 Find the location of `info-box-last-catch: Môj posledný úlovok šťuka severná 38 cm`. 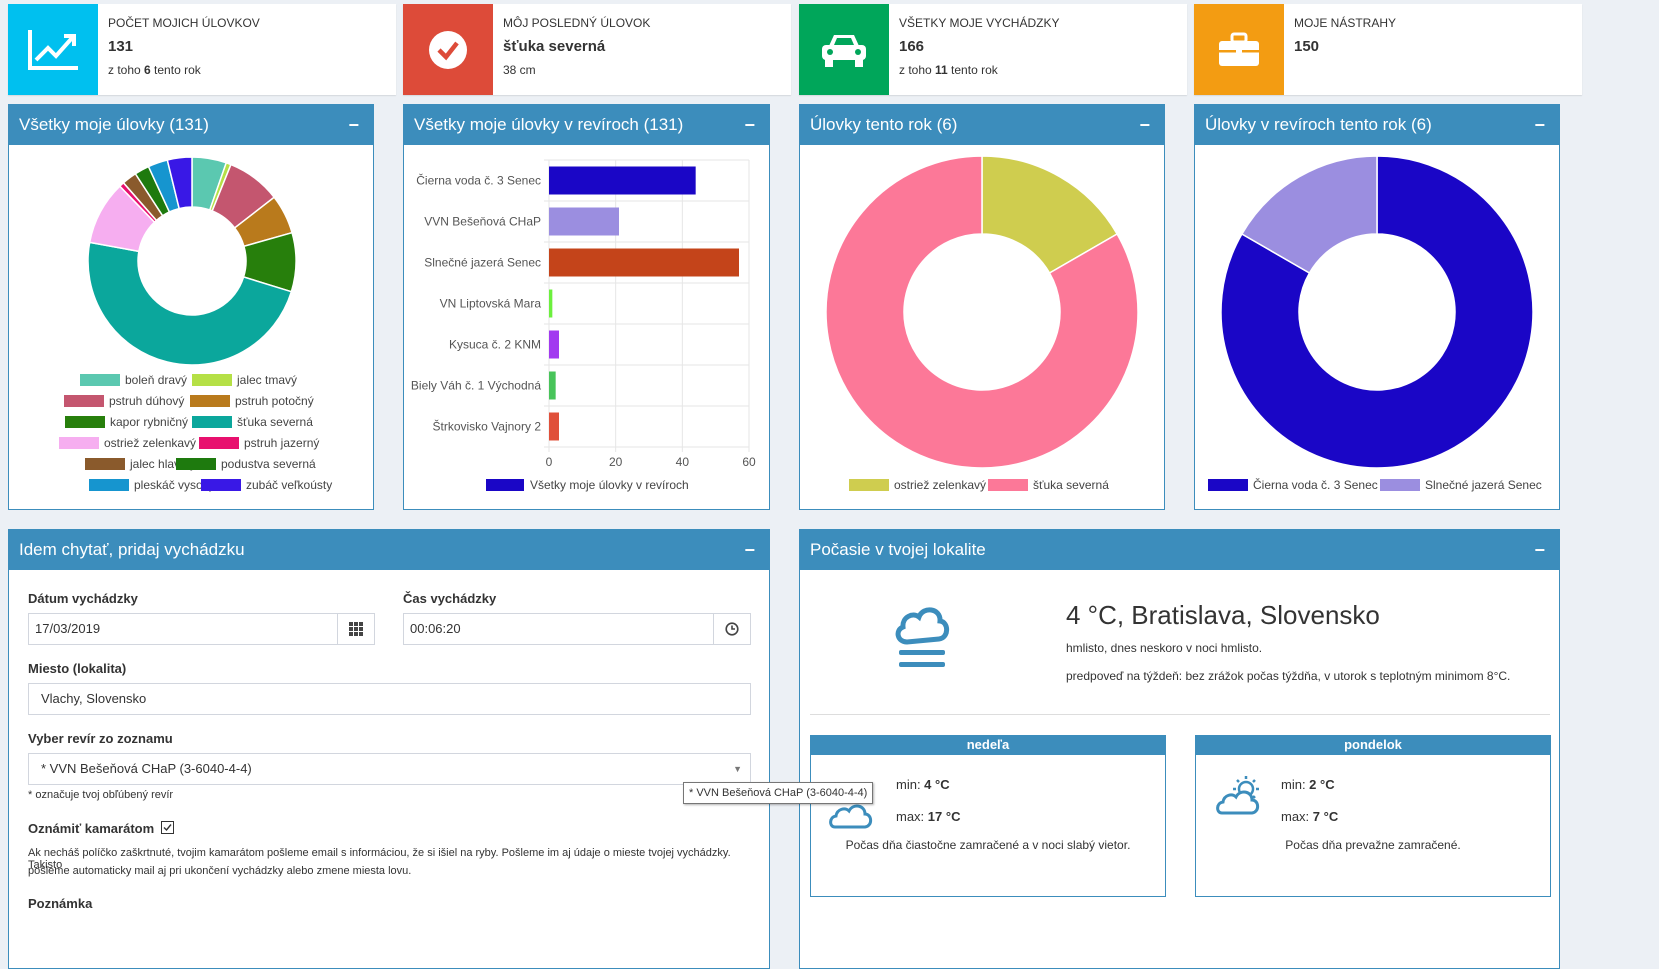

info-box-last-catch: Môj posledný úlovok šťuka severná 38 cm is located at coordinates (597, 49).